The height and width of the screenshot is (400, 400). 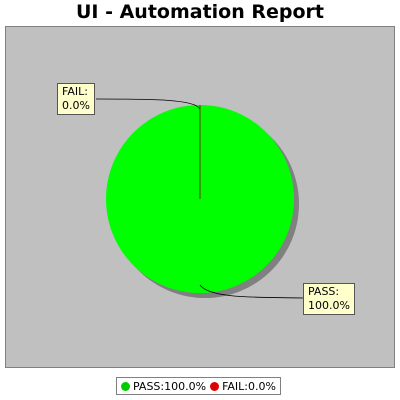 I want to click on legend: PASS:100.0% FAIL:0.0%, so click(x=198, y=386).